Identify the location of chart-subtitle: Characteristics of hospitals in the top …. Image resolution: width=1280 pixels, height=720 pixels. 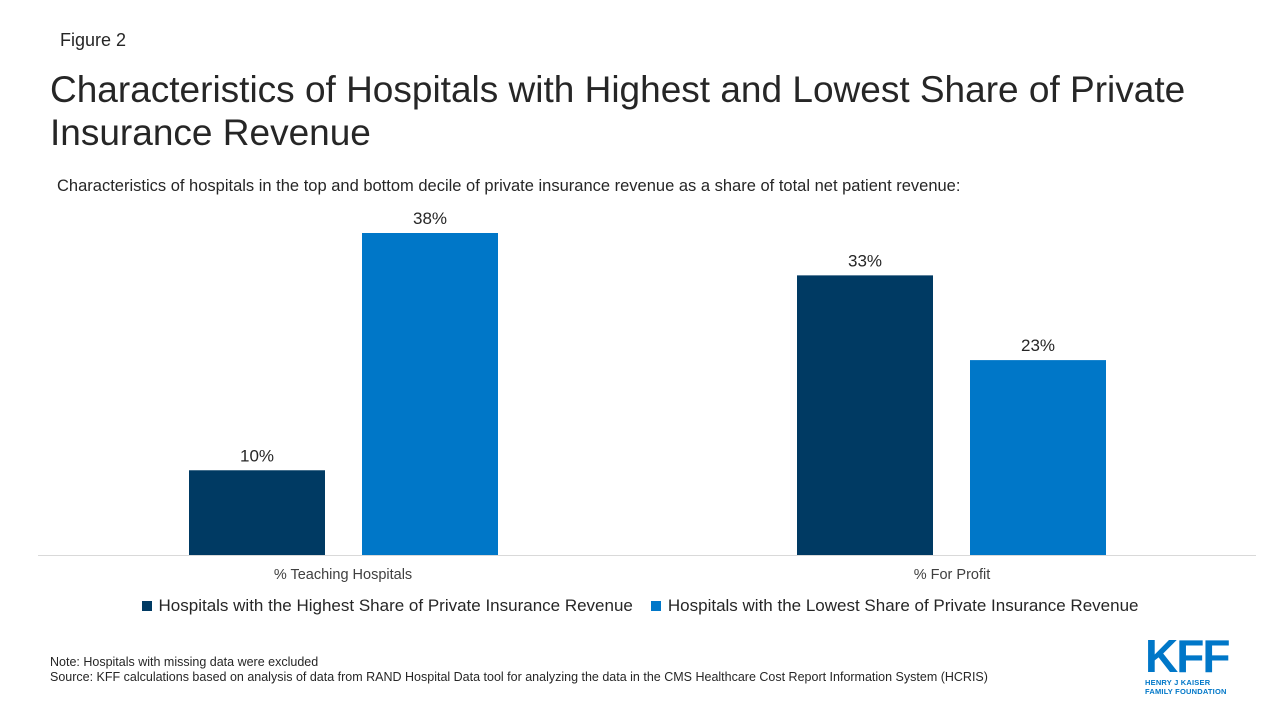
(509, 186).